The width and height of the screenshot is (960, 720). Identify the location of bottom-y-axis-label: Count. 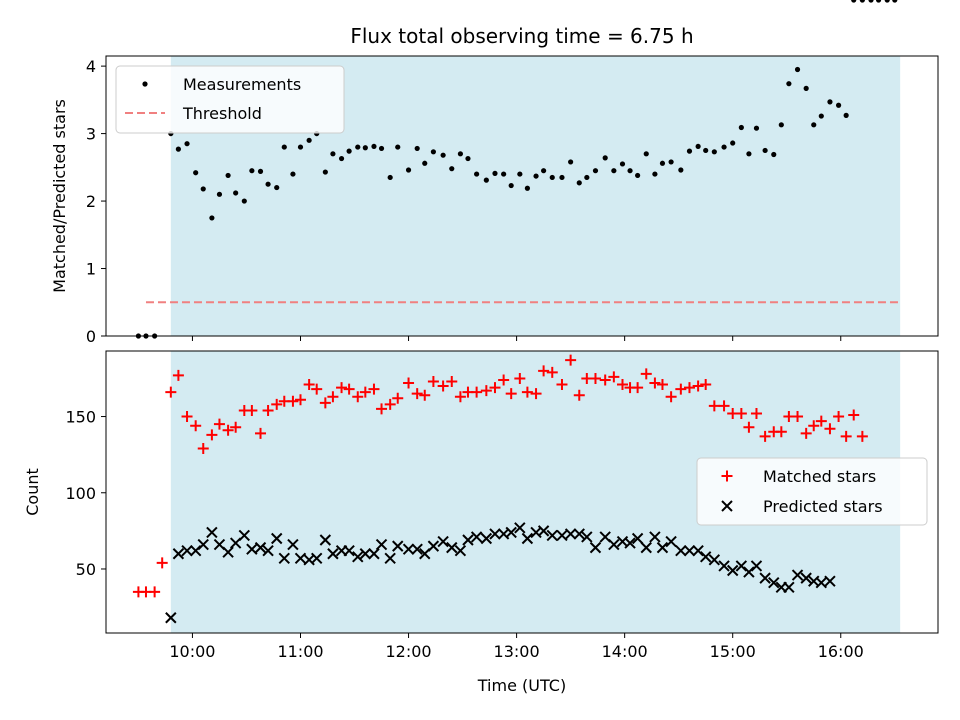
(32, 492).